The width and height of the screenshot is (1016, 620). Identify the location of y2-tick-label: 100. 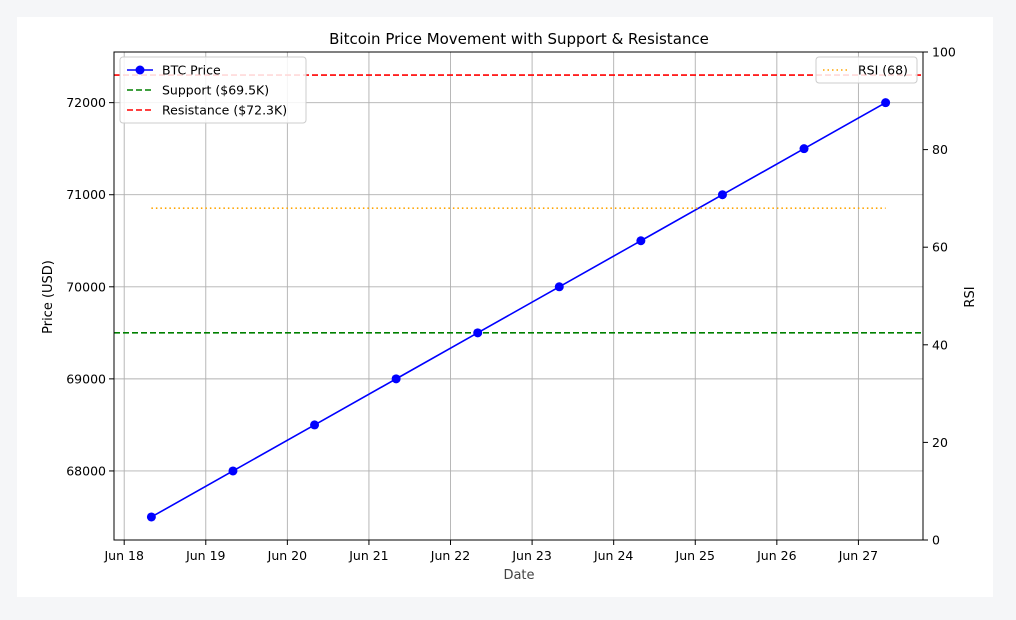
(944, 52).